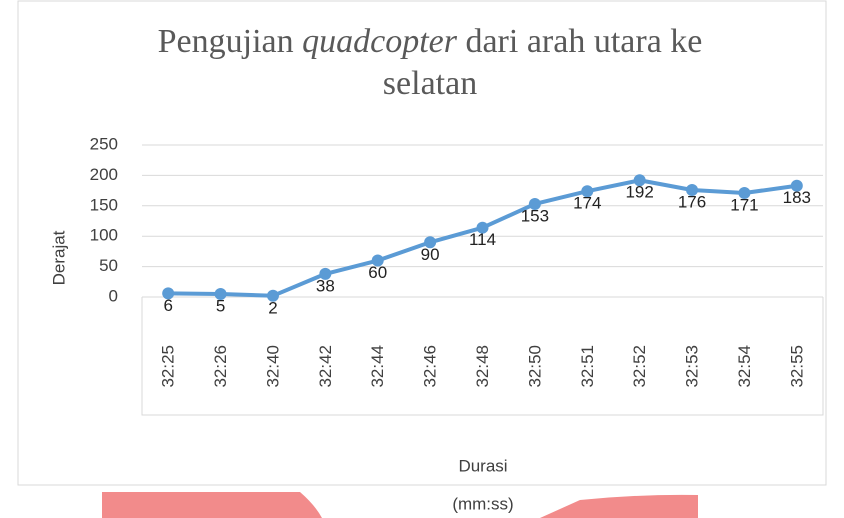  I want to click on data-label: 171, so click(744, 205).